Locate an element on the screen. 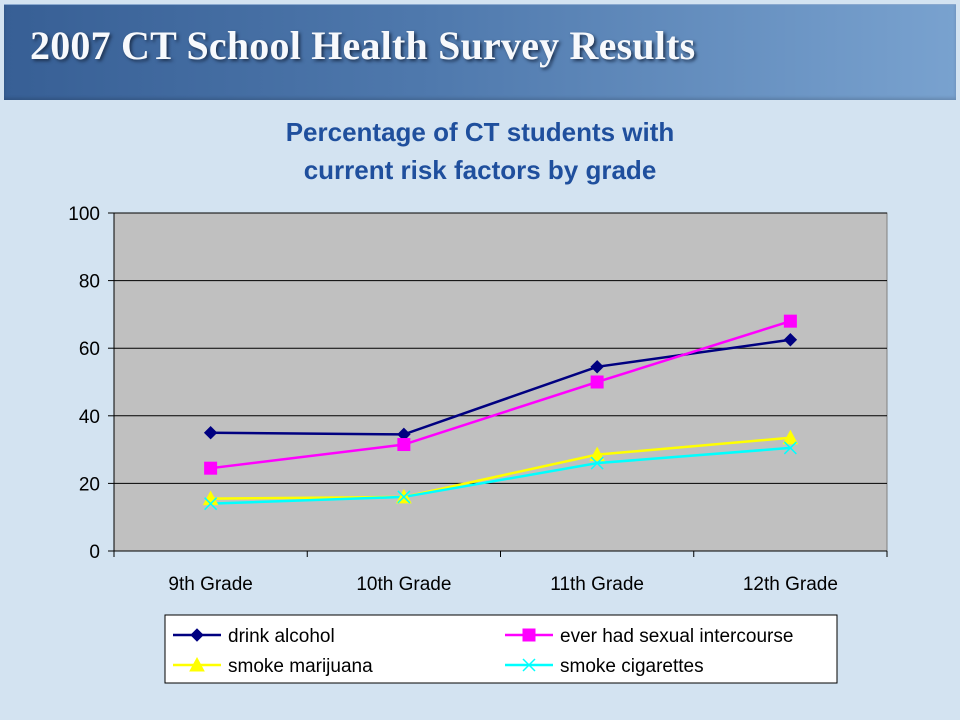 Image resolution: width=960 pixels, height=720 pixels. y-tick-label: 20 is located at coordinates (89, 484).